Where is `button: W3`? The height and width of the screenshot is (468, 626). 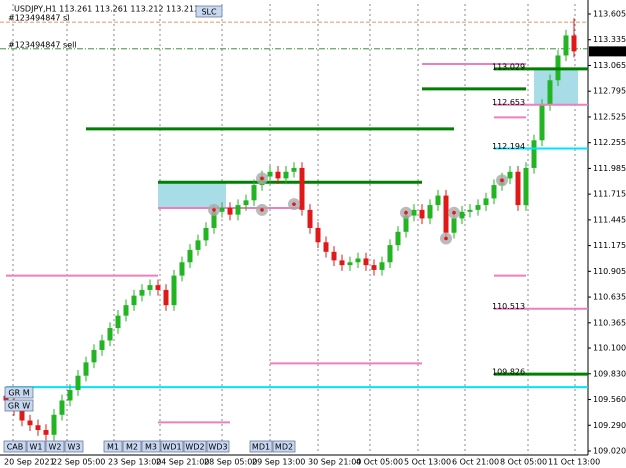
button: W3 is located at coordinates (74, 446).